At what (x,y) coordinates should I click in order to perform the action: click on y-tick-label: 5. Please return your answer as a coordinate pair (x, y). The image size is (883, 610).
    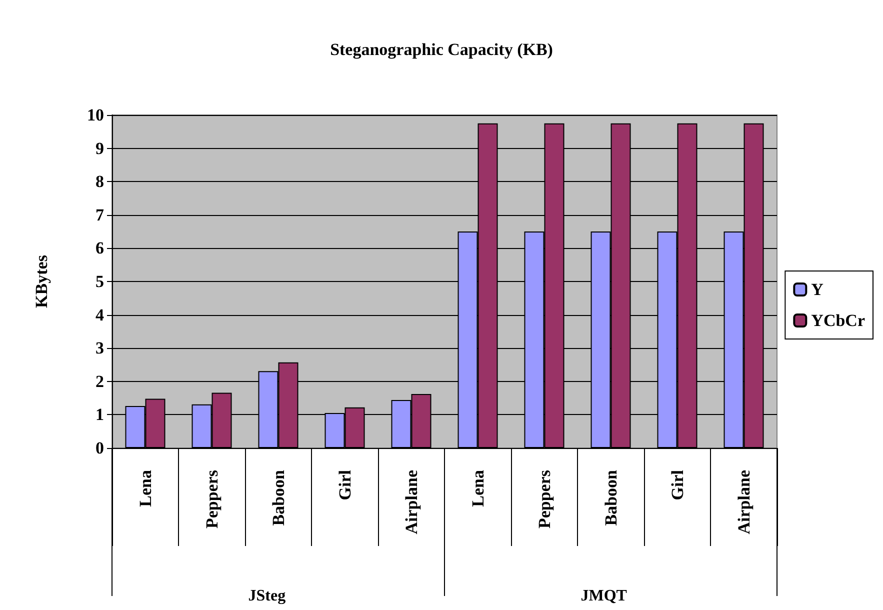
    Looking at the image, I should click on (100, 281).